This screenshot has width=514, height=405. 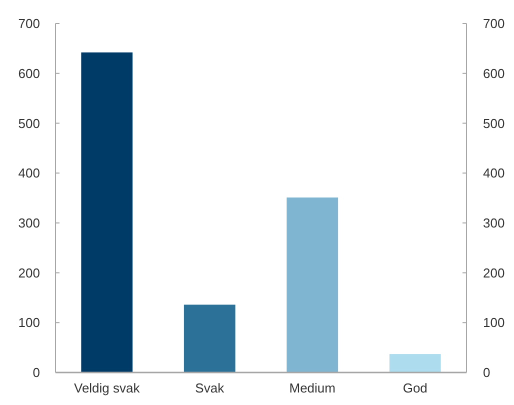 What do you see at coordinates (486, 372) in the screenshot?
I see `y2-tick-label: 0` at bounding box center [486, 372].